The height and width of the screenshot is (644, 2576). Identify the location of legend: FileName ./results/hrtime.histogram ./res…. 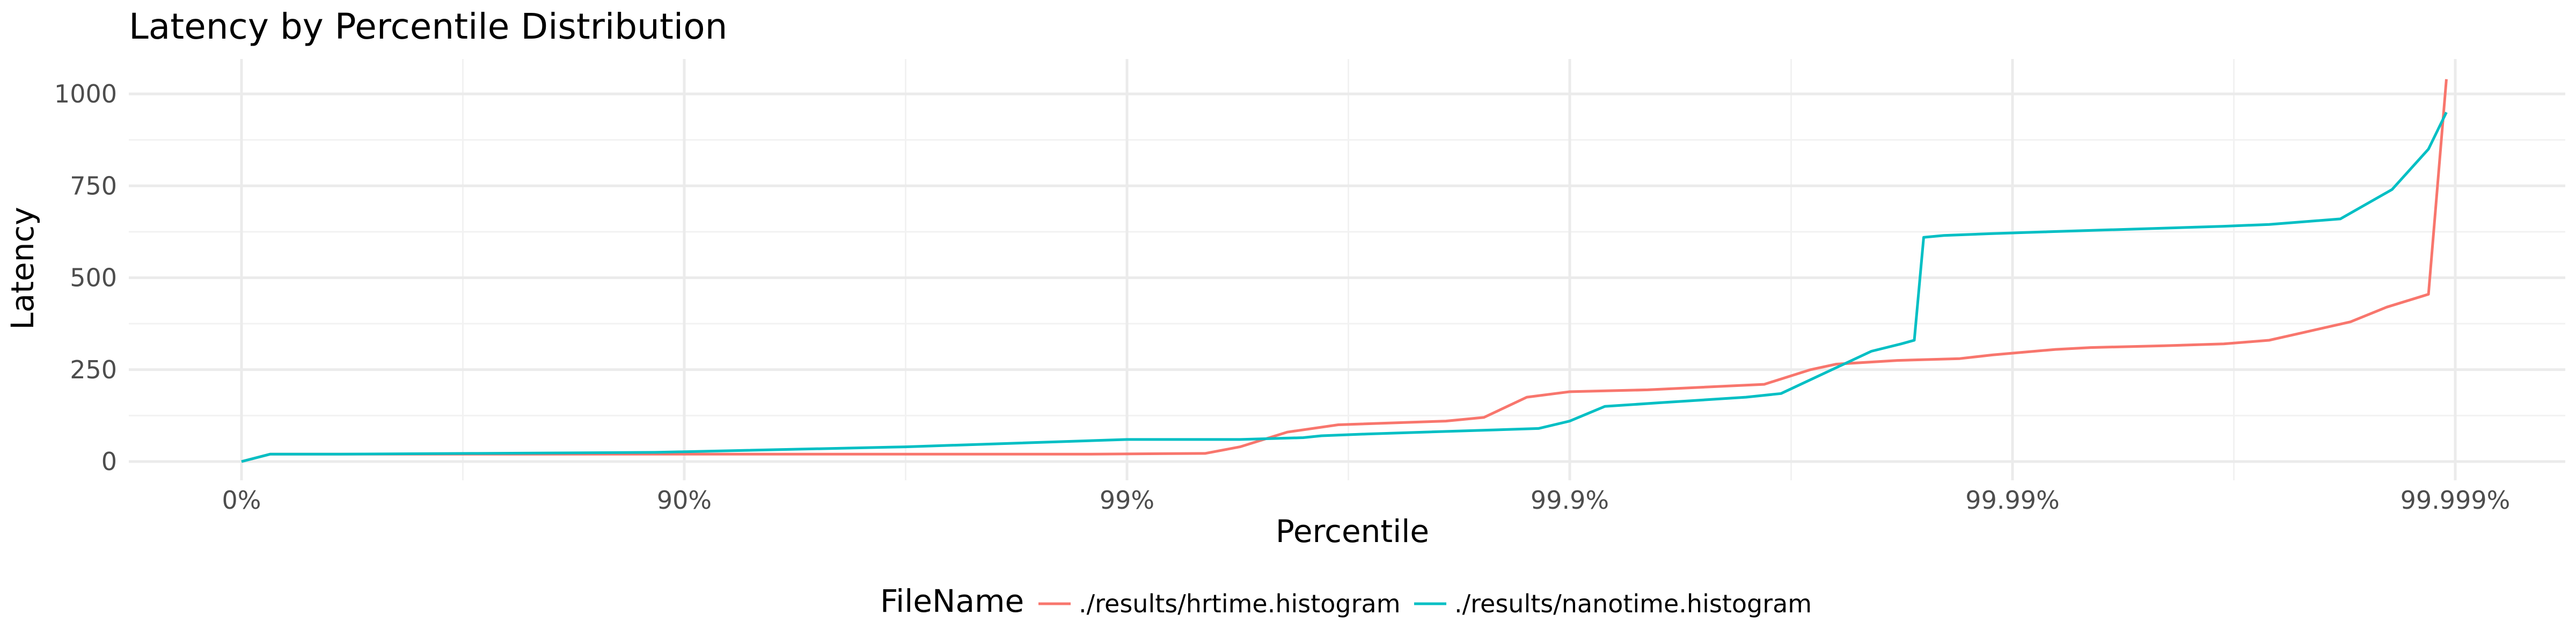
(1346, 601).